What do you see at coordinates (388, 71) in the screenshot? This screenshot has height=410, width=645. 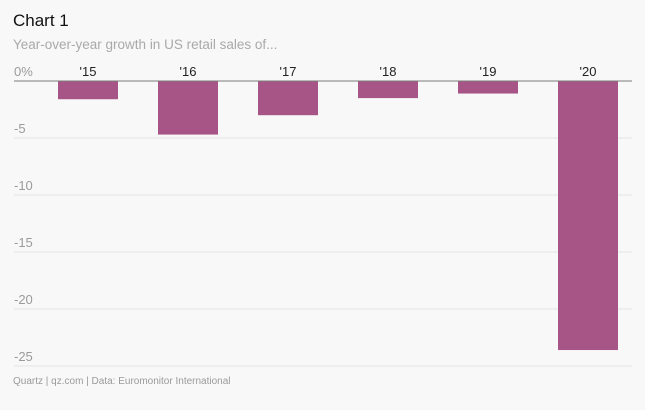 I see `category-label: '18` at bounding box center [388, 71].